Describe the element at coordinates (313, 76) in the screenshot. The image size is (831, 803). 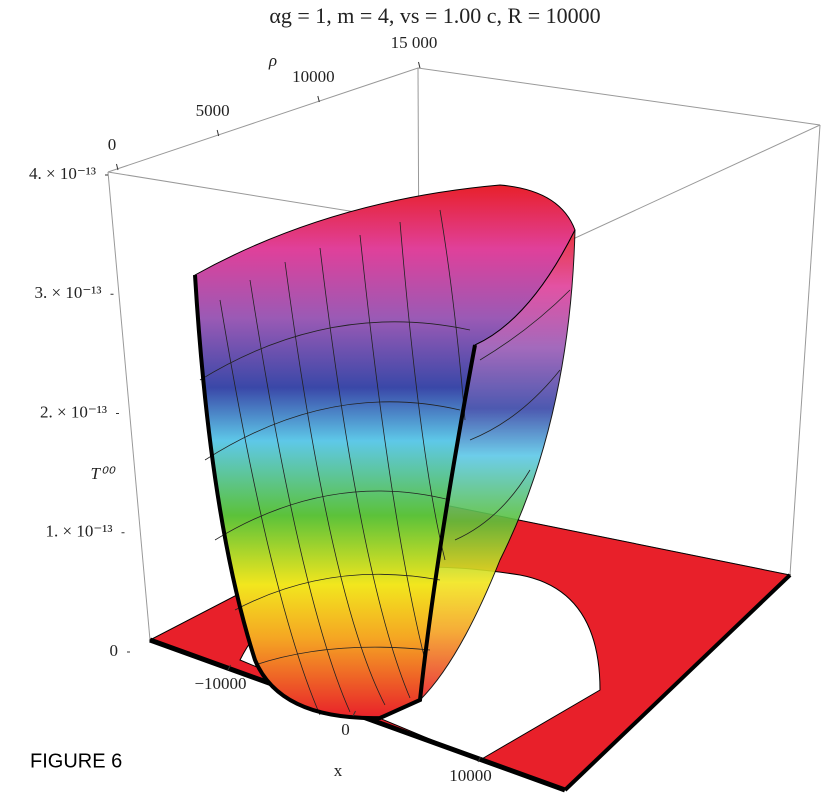
I see `y-tick-label: 10000` at that location.